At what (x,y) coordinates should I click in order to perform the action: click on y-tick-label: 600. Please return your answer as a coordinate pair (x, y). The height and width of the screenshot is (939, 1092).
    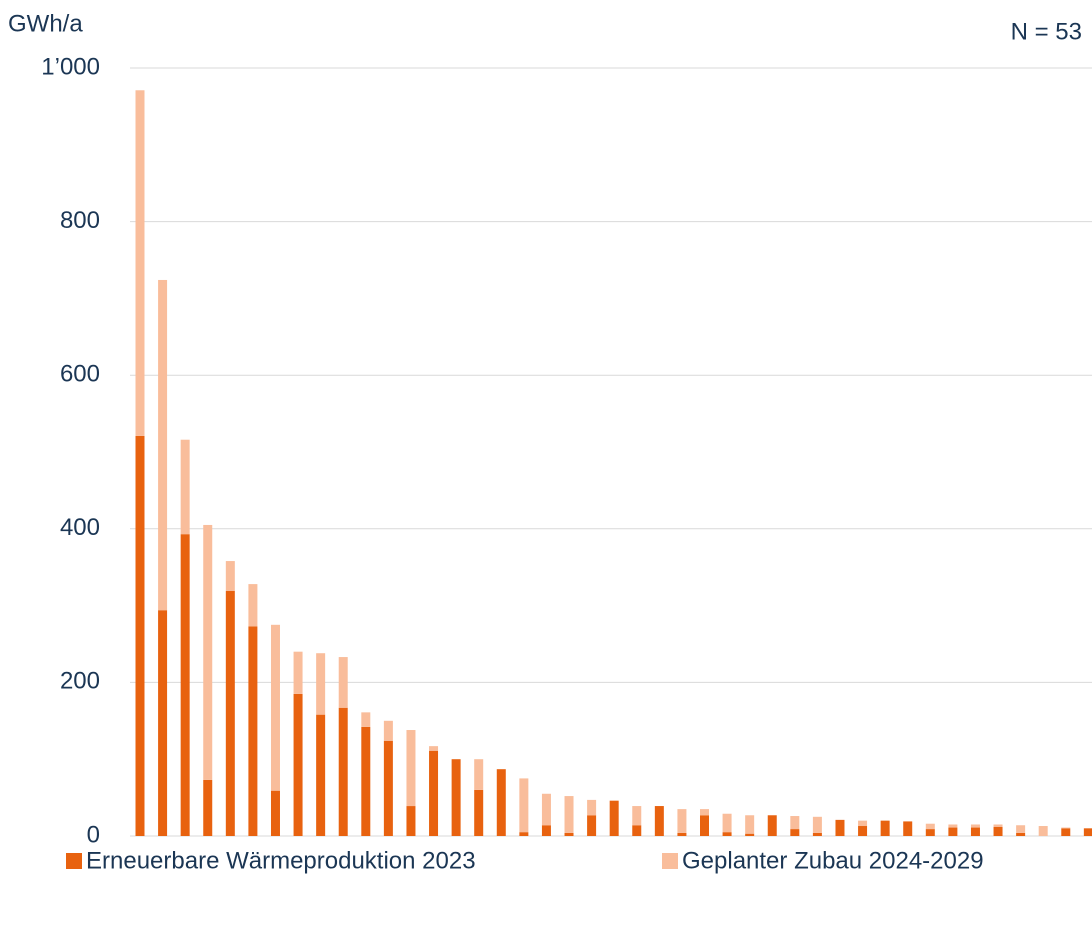
    Looking at the image, I should click on (80, 374).